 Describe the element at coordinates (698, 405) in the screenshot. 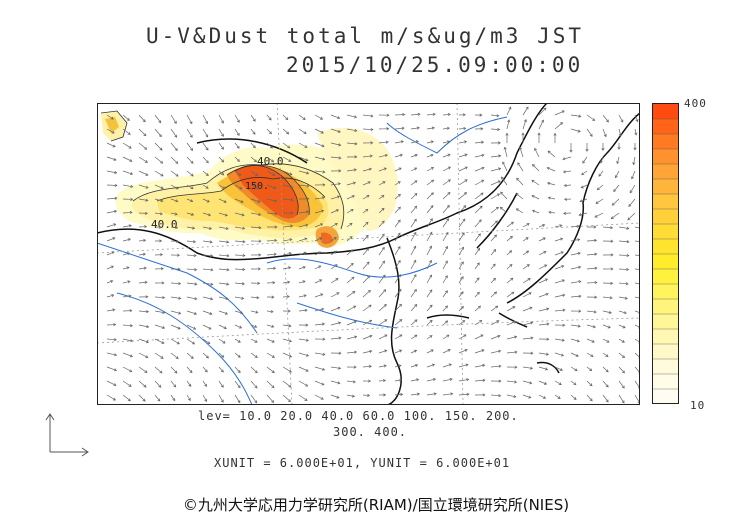

I see `colorbar-min-label: 10` at that location.